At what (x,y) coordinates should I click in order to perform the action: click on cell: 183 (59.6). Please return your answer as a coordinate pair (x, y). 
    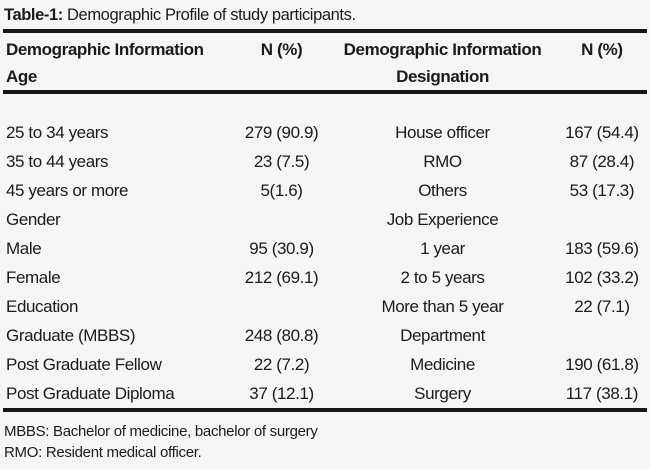
    Looking at the image, I should click on (602, 248).